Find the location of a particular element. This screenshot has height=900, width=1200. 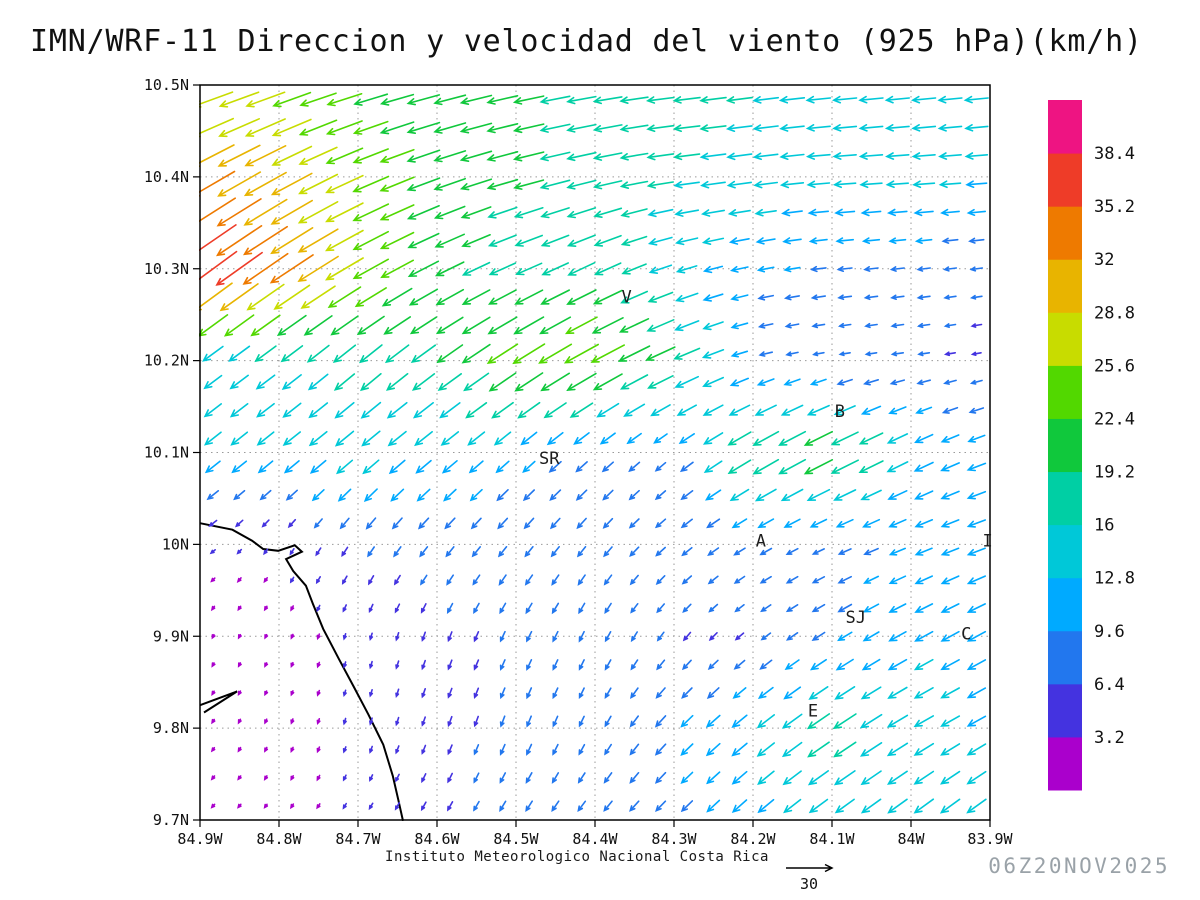

colorbar-tick-label: 12.8 is located at coordinates (1114, 579).